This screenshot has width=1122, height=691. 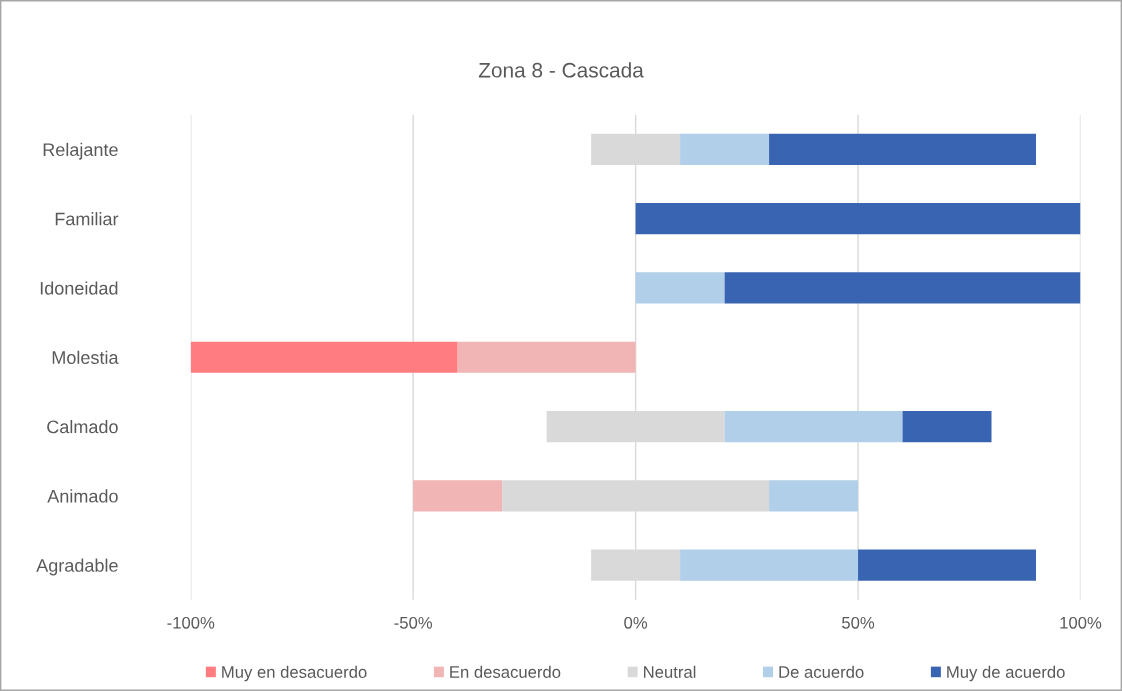 I want to click on y-tick-label: Calmado, so click(x=82, y=427).